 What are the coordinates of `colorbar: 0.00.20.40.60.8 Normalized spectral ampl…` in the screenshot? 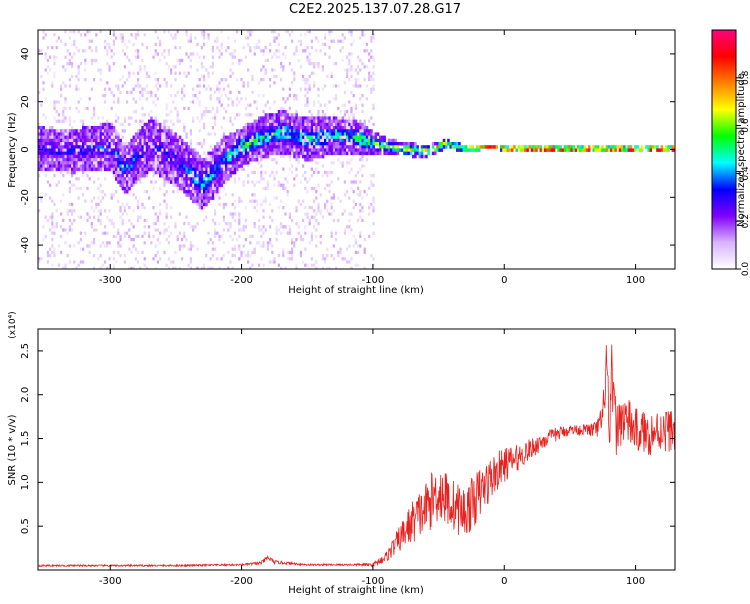 It's located at (730, 152).